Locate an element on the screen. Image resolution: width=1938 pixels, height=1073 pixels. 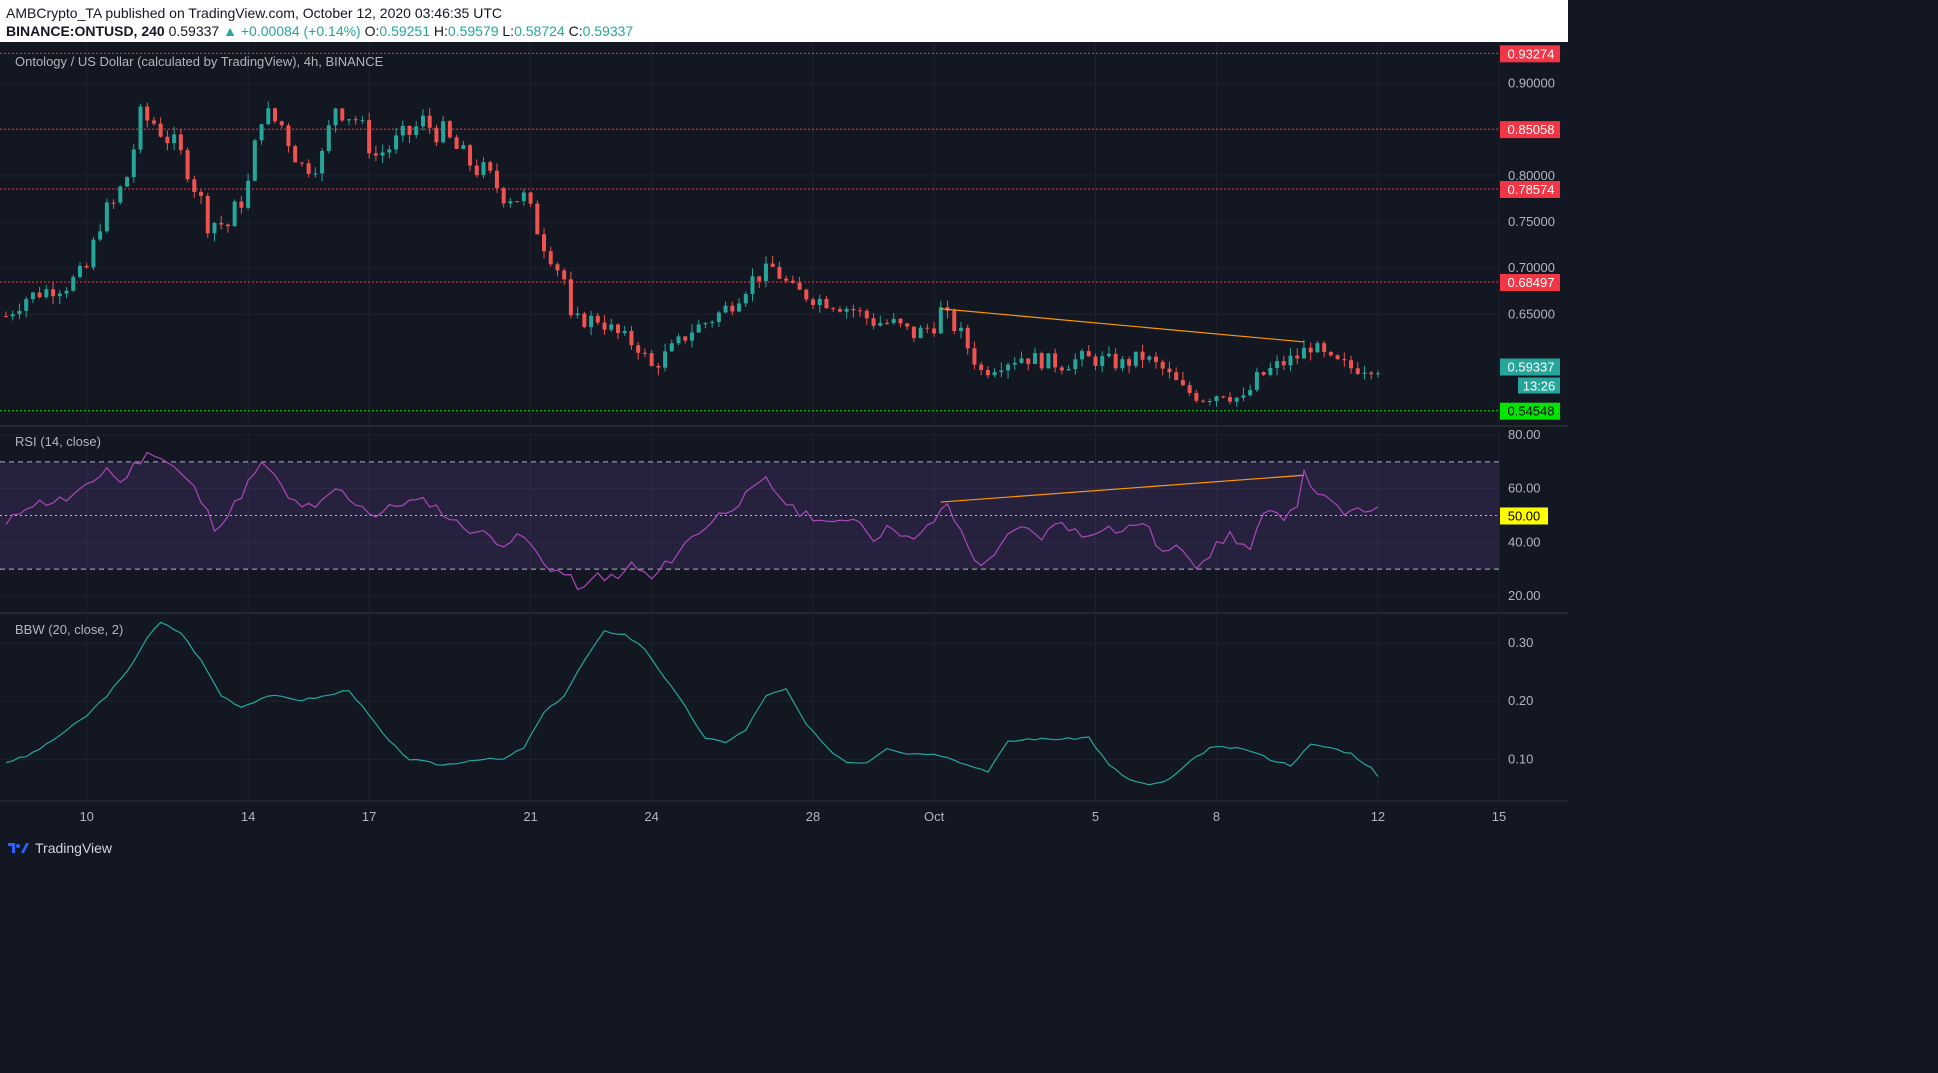
price-tick-label: 0.80000 is located at coordinates (1531, 175).